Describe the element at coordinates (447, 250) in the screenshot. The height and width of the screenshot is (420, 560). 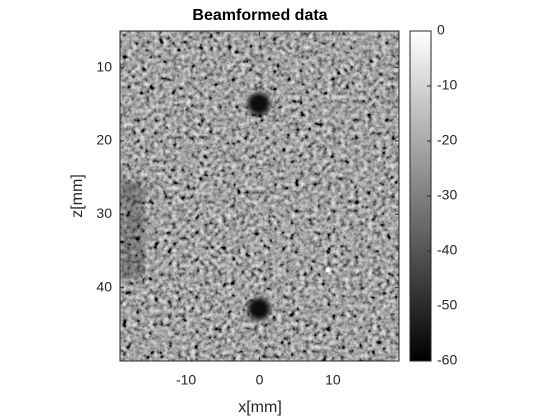
I see `colorbar-tick-label: -40` at that location.